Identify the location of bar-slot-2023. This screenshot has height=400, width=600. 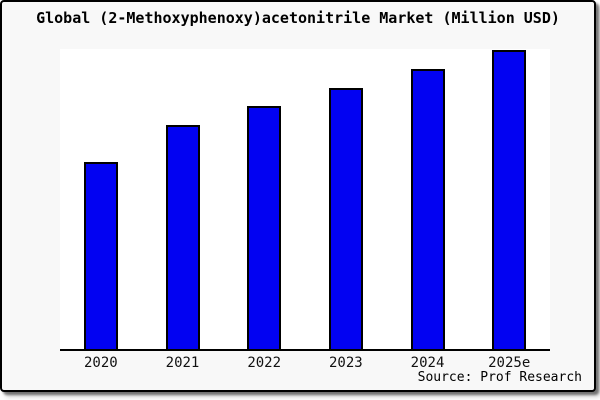
(346, 199).